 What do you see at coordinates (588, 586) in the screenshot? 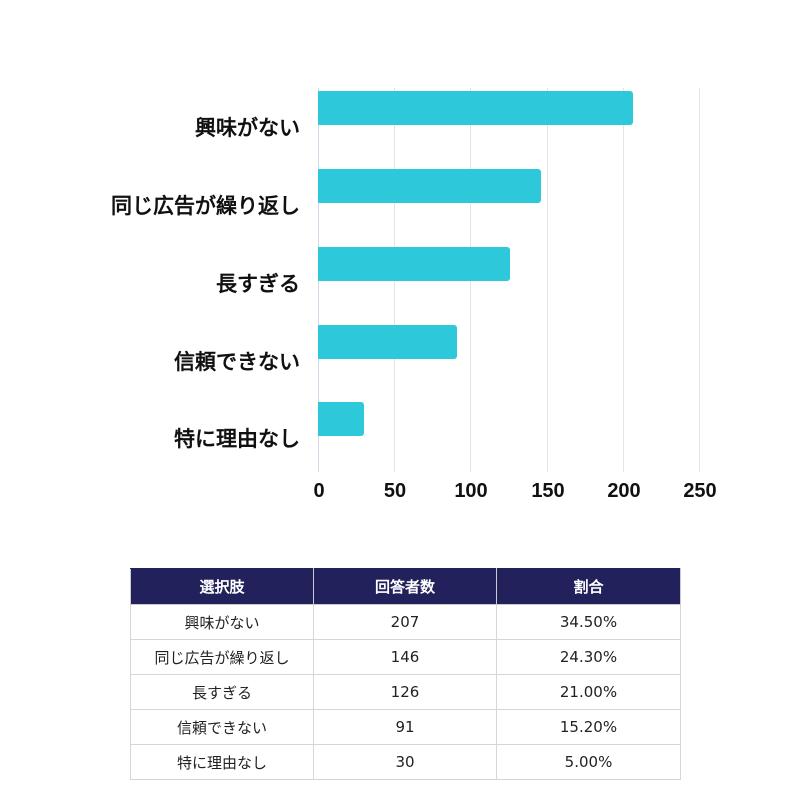
I see `header-ratio: 割合` at bounding box center [588, 586].